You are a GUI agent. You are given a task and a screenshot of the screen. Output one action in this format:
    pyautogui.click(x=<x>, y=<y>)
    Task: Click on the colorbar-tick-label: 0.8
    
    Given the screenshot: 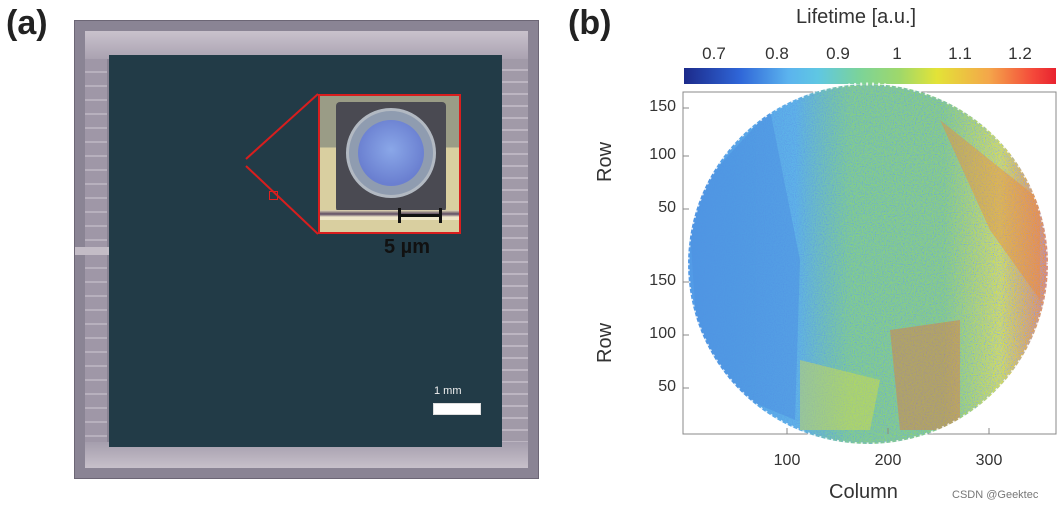 What is the action you would take?
    pyautogui.click(x=777, y=53)
    